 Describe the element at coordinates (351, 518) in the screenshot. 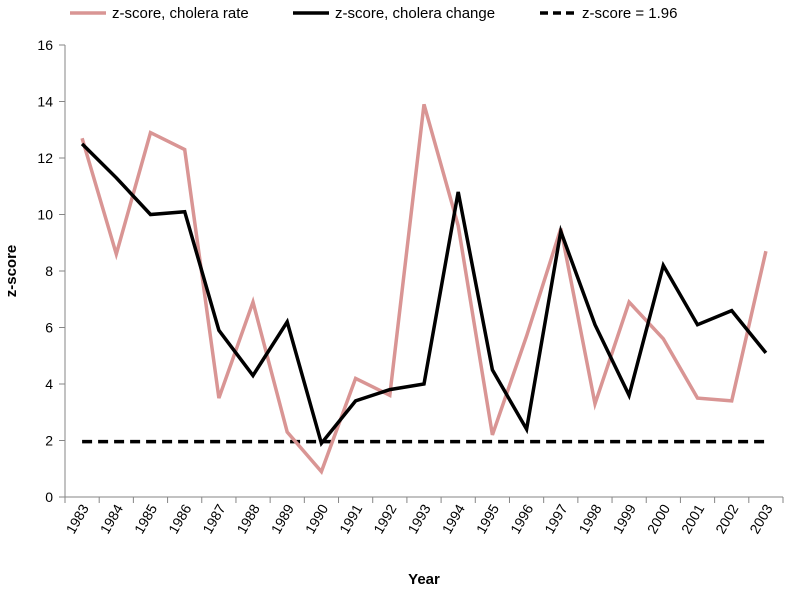

I see `x-tick-label: 1991` at that location.